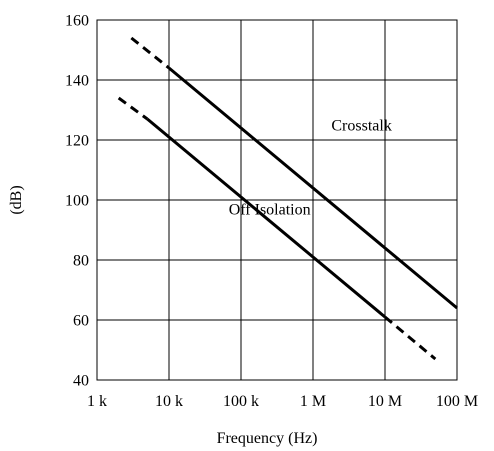 This screenshot has width=494, height=451. Describe the element at coordinates (77, 141) in the screenshot. I see `y-tick-label: 120` at that location.